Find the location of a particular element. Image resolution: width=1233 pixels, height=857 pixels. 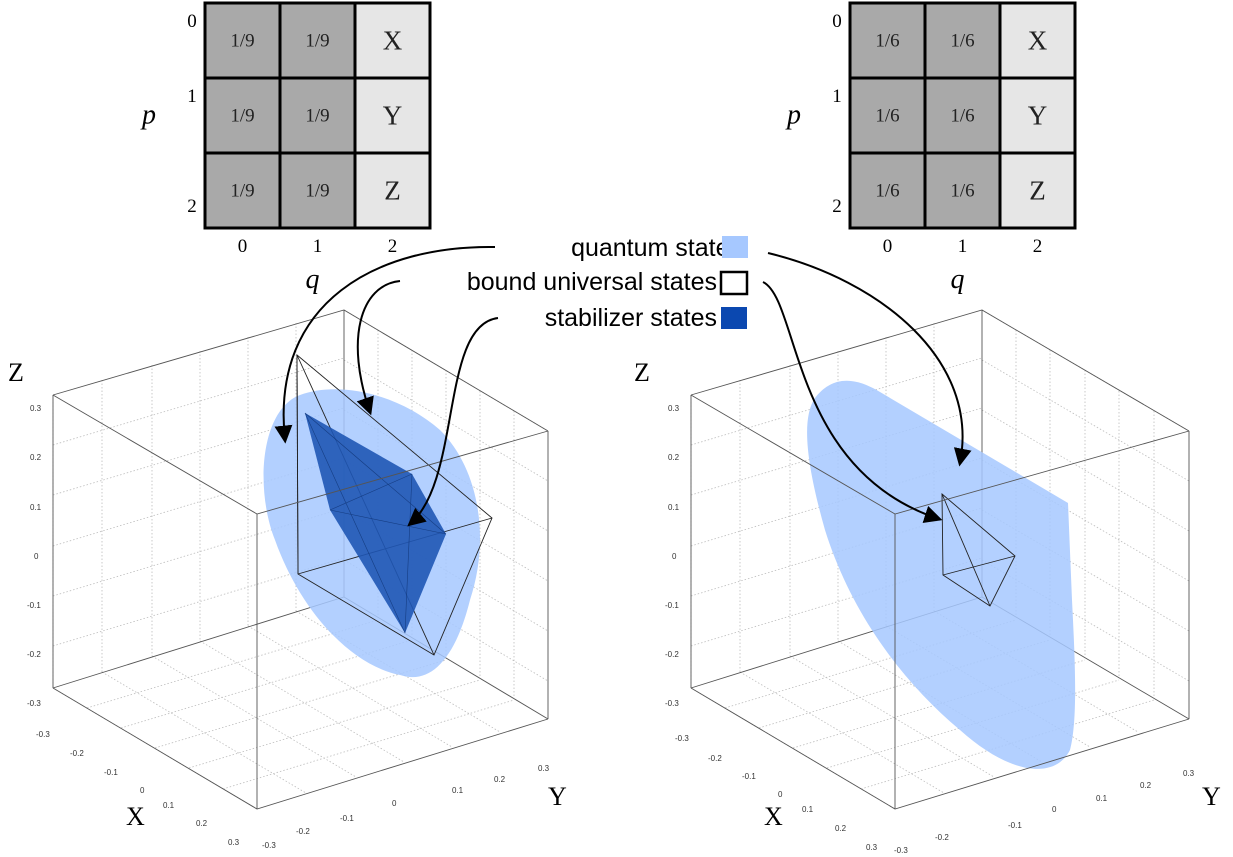

left-z-tick: 0 is located at coordinates (36, 556).